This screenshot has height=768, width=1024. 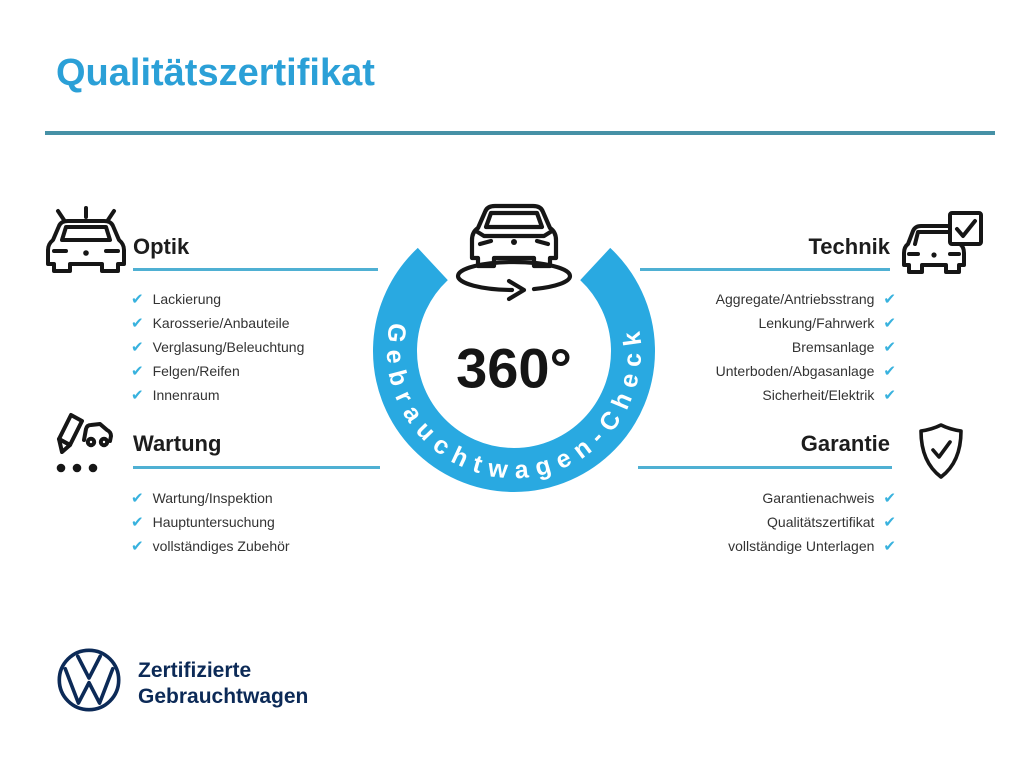 What do you see at coordinates (86, 239) in the screenshot?
I see `car-shine-icon` at bounding box center [86, 239].